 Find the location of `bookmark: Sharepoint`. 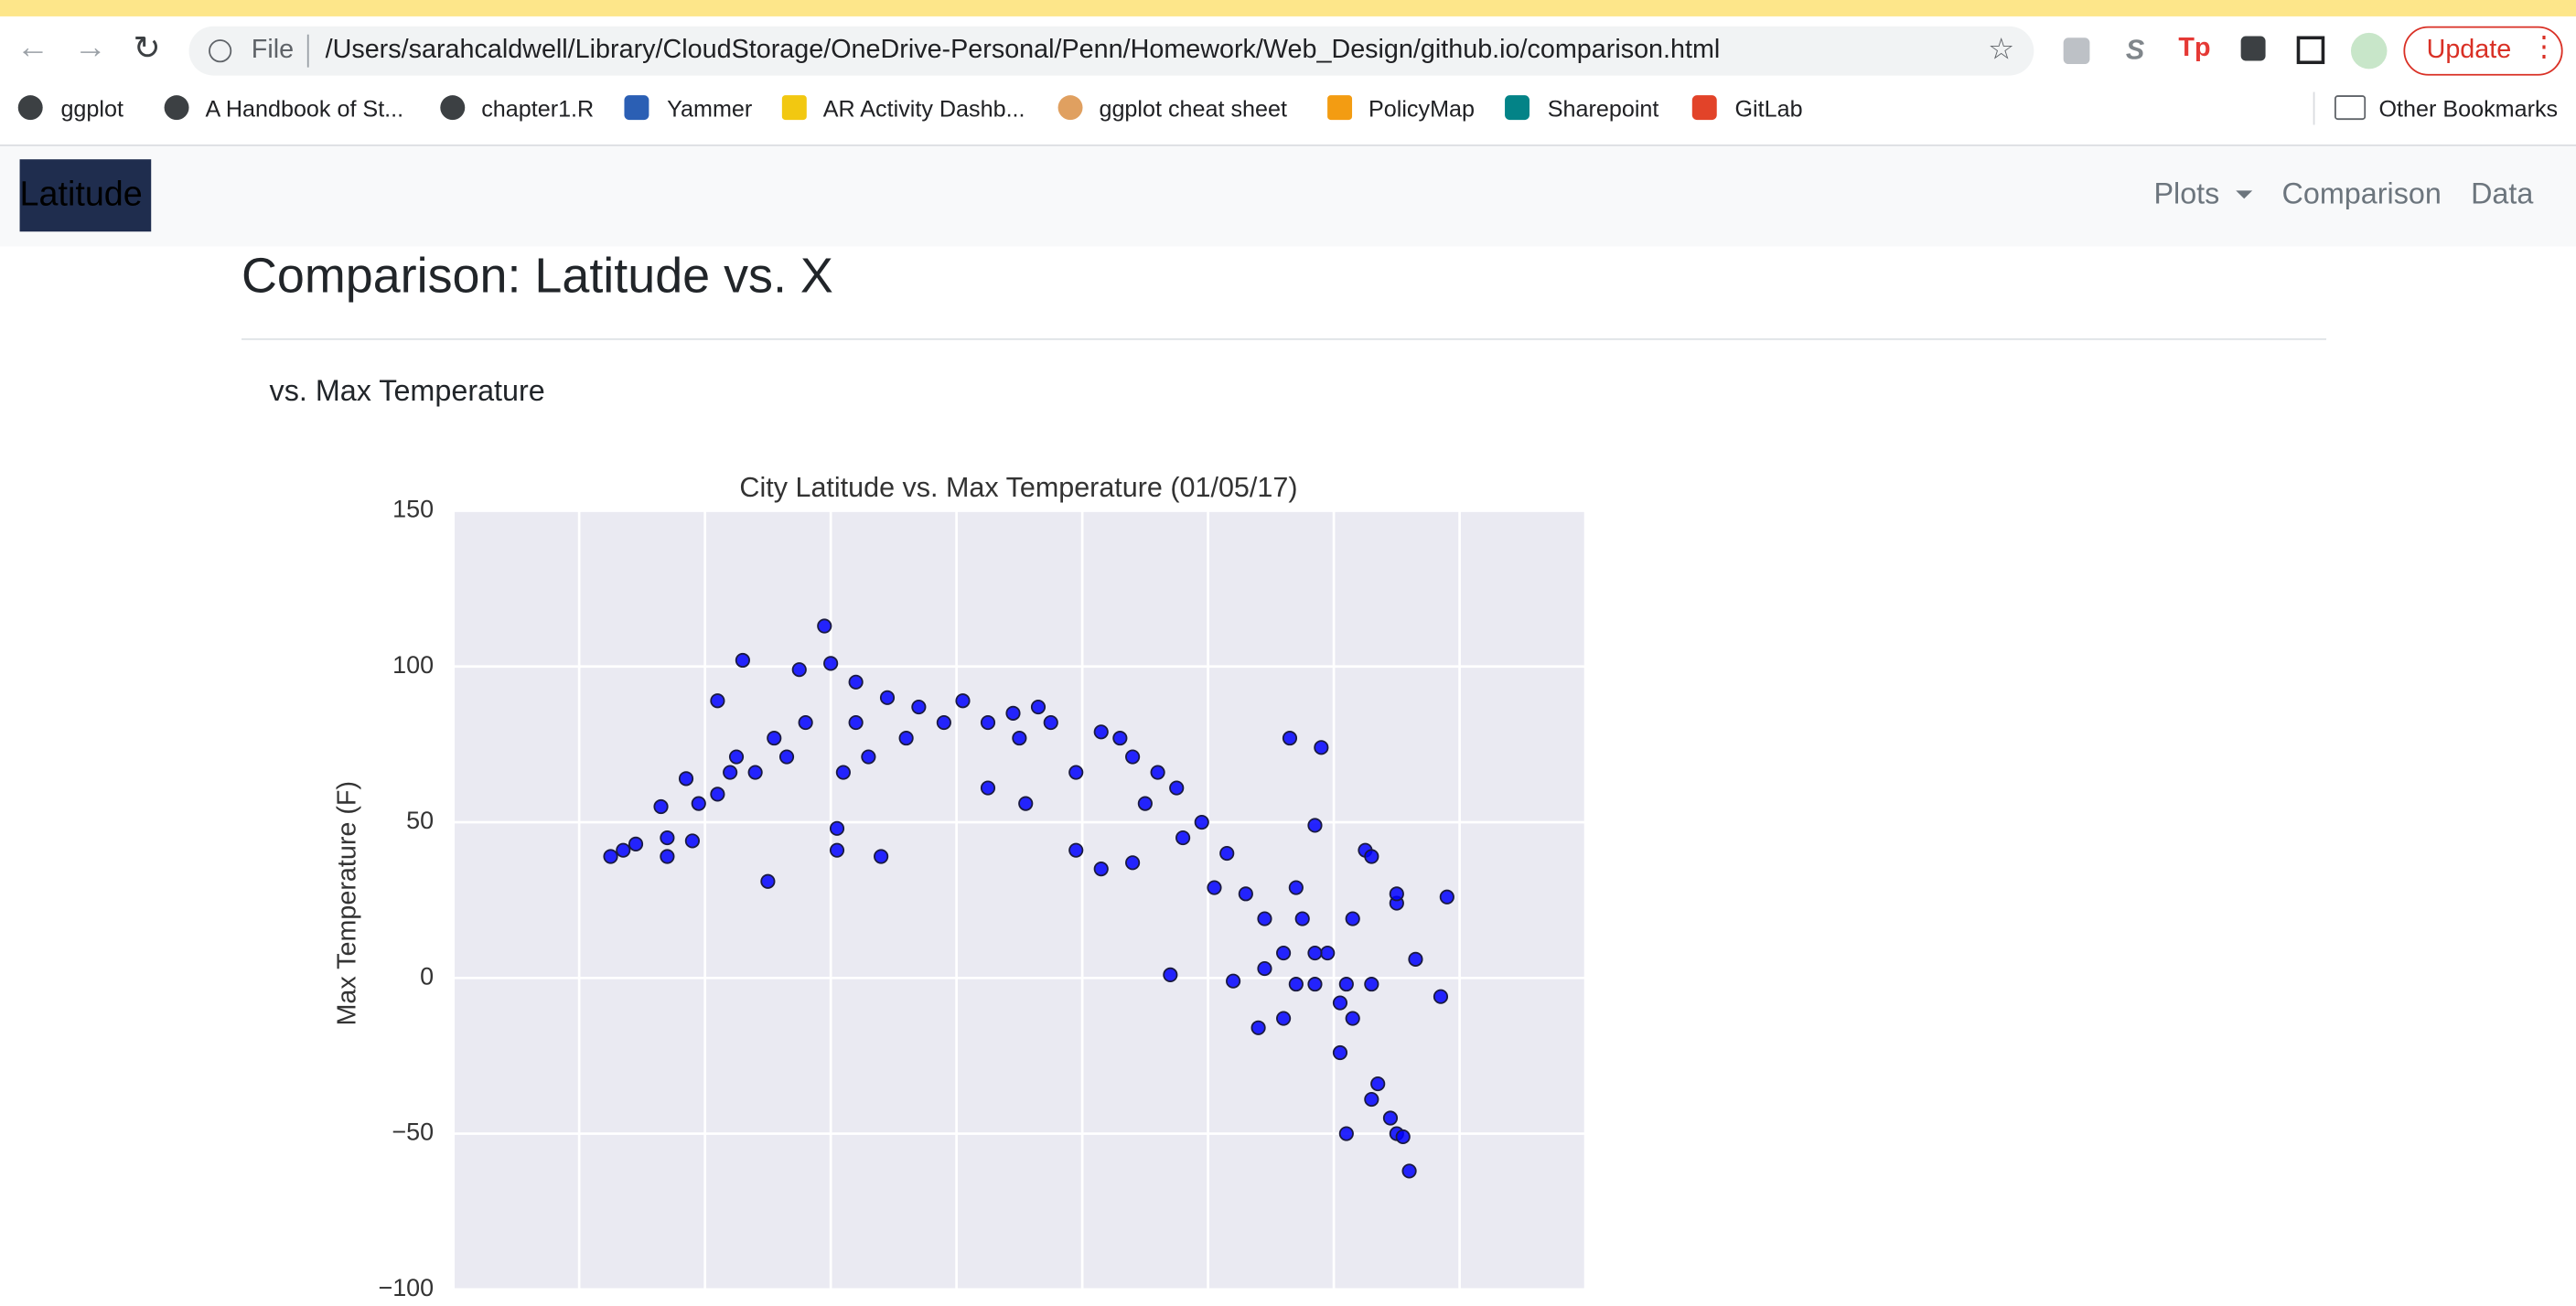

bookmark: Sharepoint is located at coordinates (1603, 108).